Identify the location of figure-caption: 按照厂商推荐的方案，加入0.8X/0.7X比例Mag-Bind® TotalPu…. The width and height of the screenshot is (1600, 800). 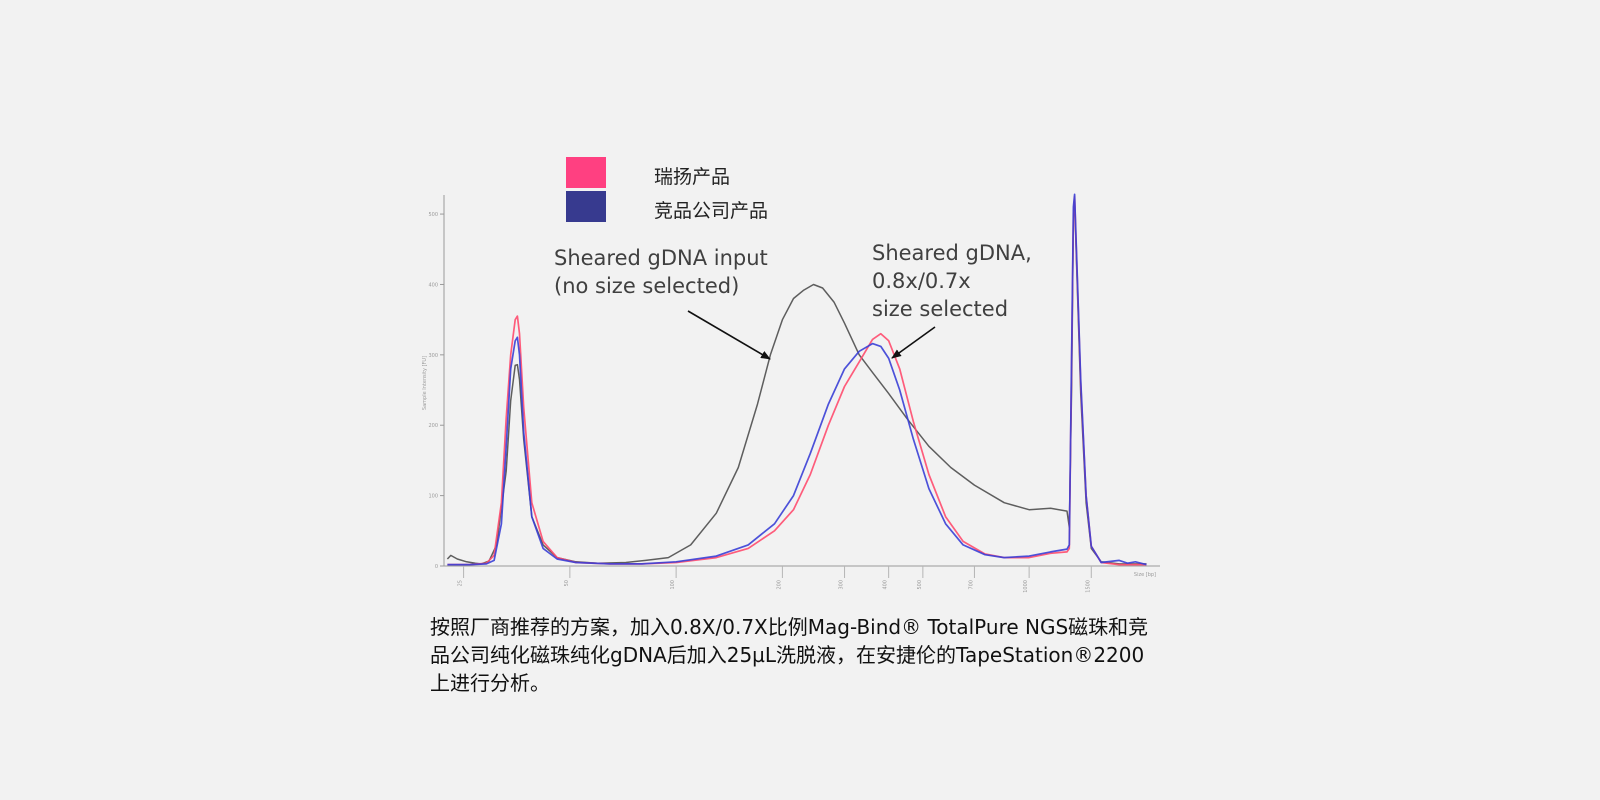
(789, 655).